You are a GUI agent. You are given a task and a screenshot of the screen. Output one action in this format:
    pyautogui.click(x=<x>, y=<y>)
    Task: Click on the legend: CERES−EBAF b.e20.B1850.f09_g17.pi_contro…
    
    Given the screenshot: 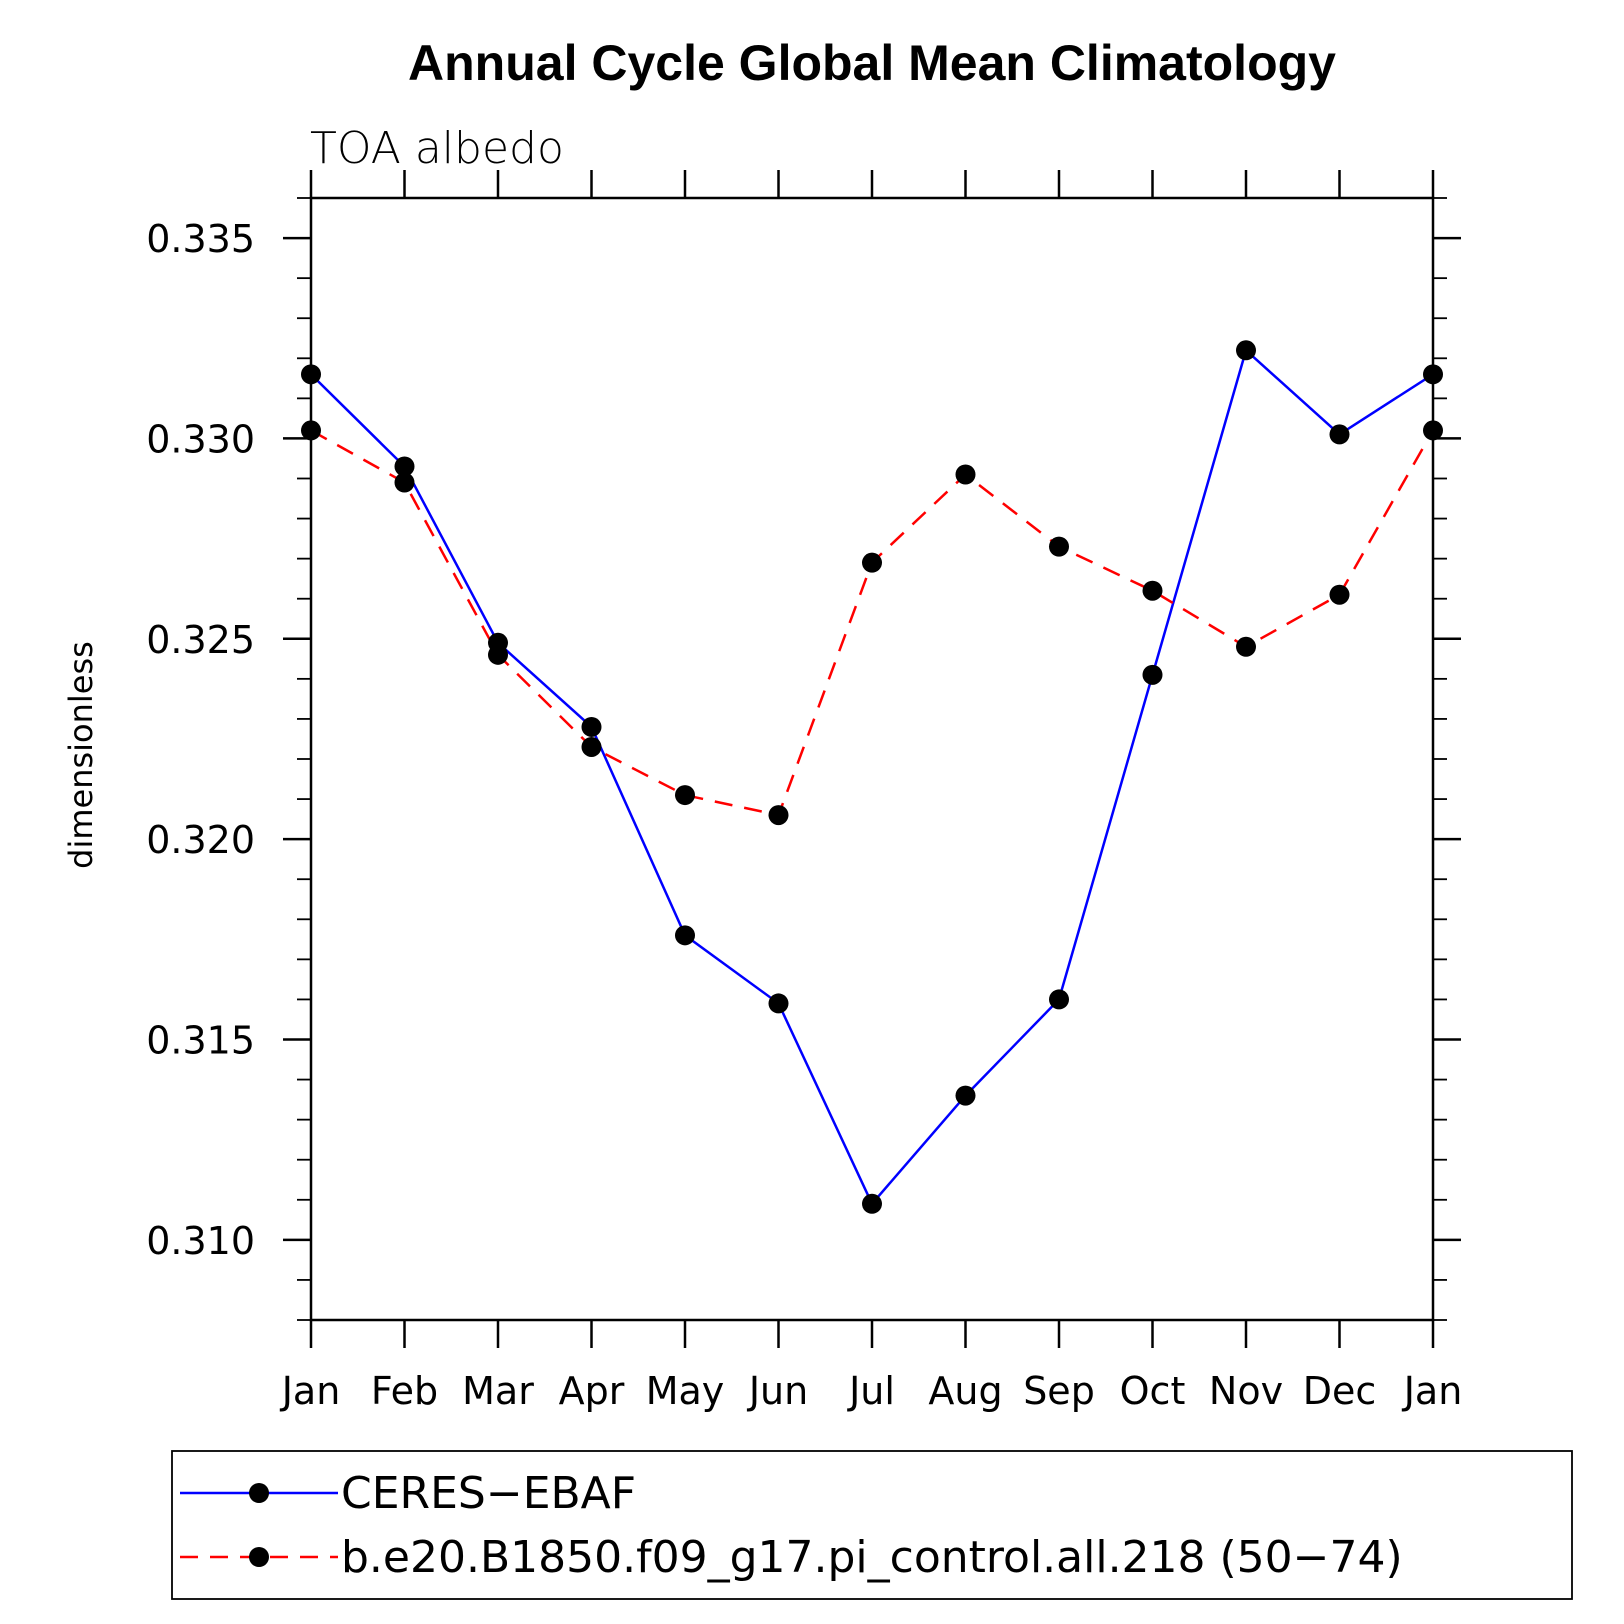 What is the action you would take?
    pyautogui.click(x=872, y=1525)
    